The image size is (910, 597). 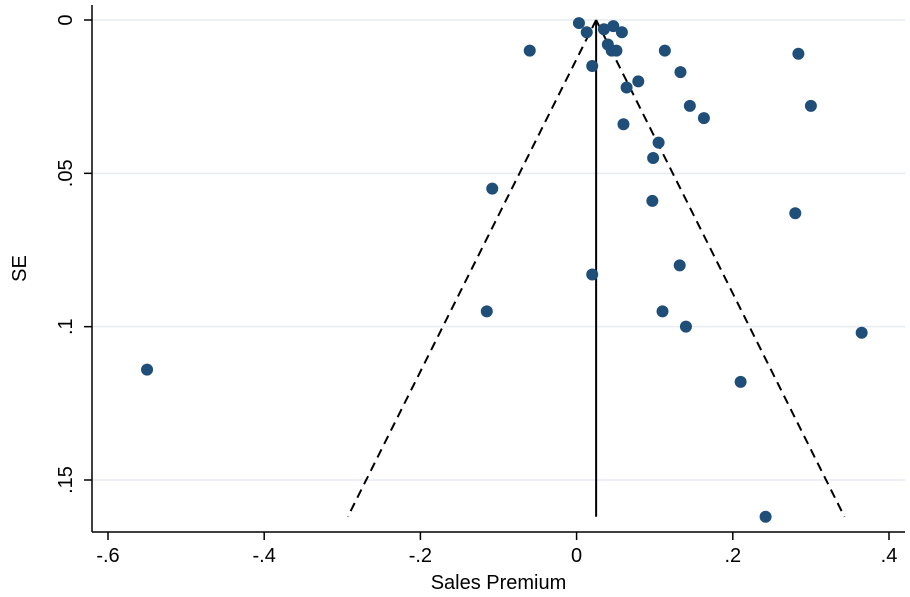 I want to click on y-axis-title: SE, so click(x=20, y=268).